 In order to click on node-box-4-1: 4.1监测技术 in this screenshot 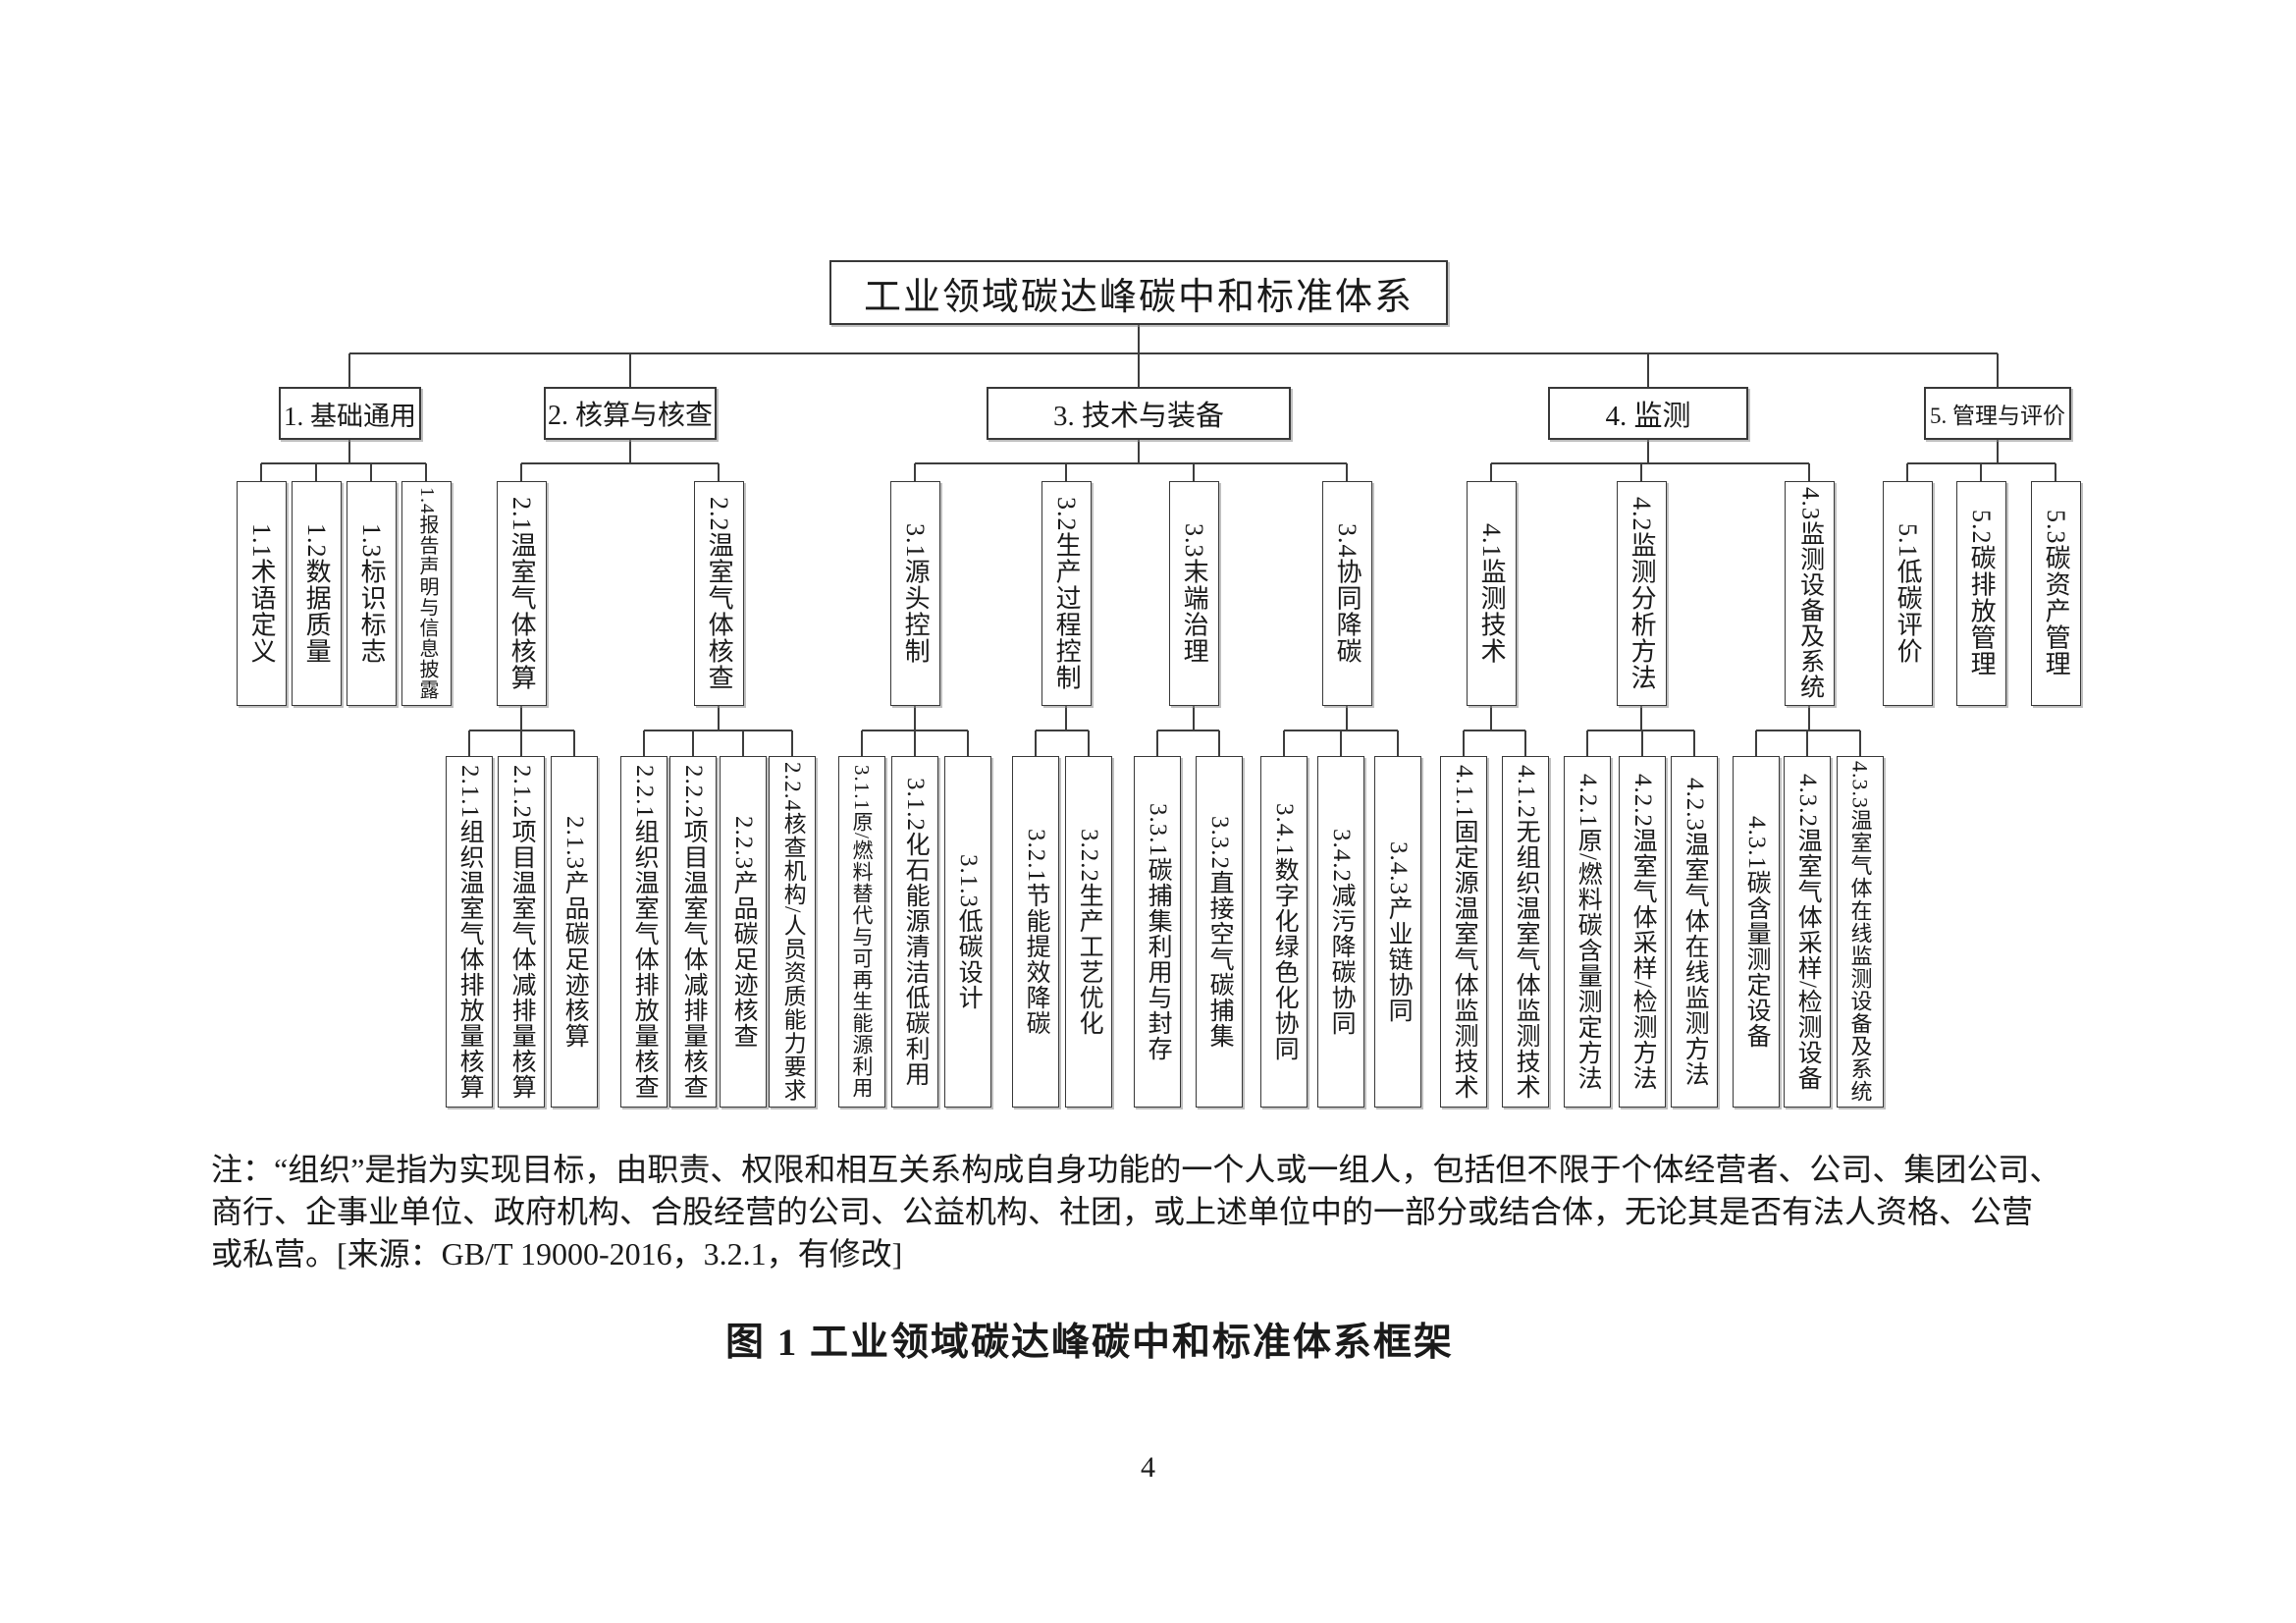, I will do `click(1492, 593)`.